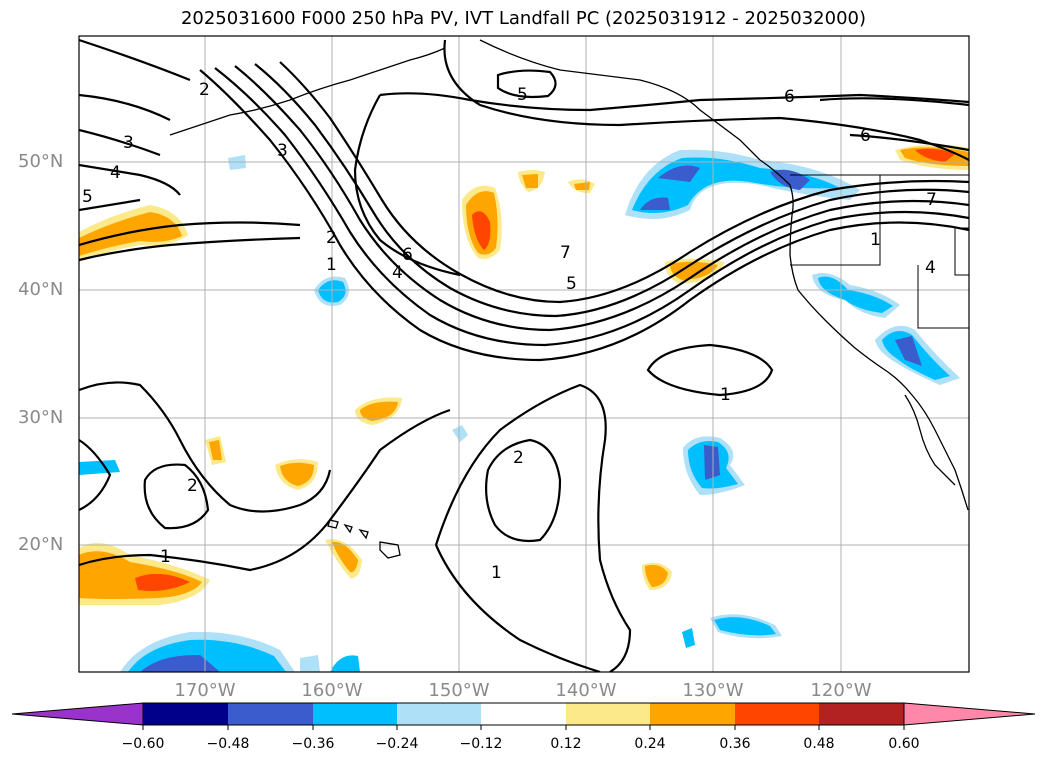 The image size is (1047, 765). I want to click on colorbar-extend-low, so click(77, 714).